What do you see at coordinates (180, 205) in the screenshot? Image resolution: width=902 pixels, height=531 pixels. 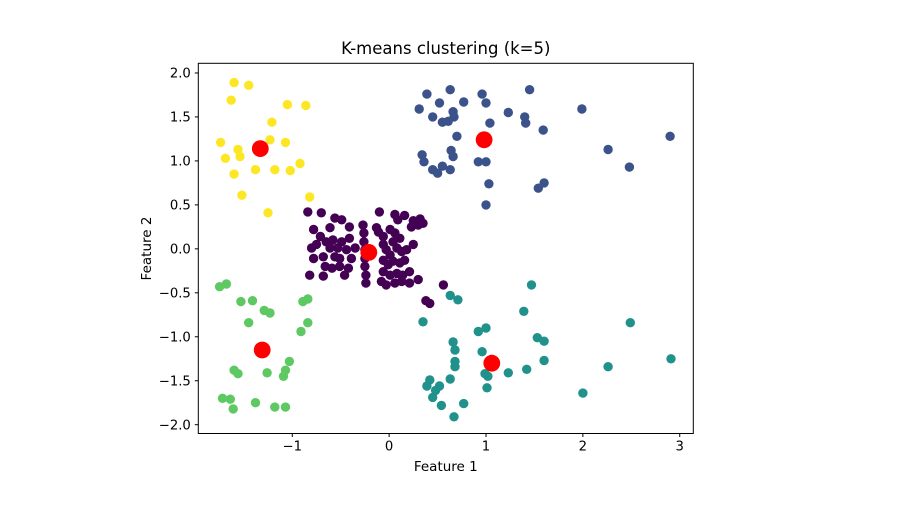 I see `y-tick-label: 0.5` at bounding box center [180, 205].